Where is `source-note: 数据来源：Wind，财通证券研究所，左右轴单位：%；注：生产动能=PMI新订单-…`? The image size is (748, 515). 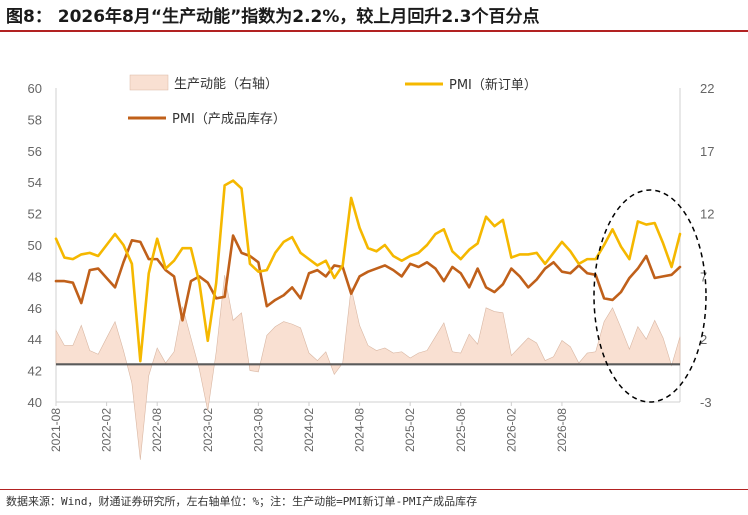 source-note: 数据来源：Wind，财通证券研究所，左右轴单位：%；注：生产动能=PMI新订单-… is located at coordinates (242, 501).